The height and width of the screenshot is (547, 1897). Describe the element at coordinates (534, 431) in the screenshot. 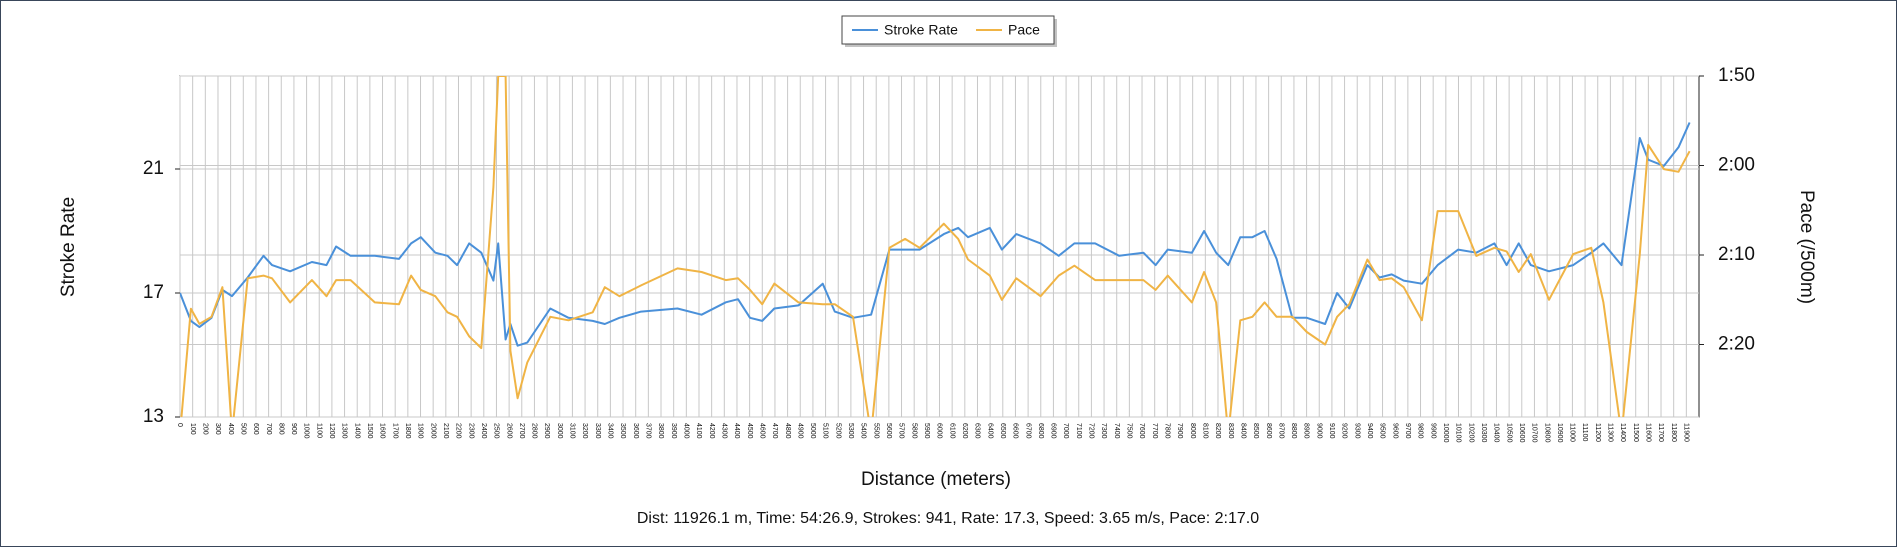

I see `x-tick-label: 2800` at that location.